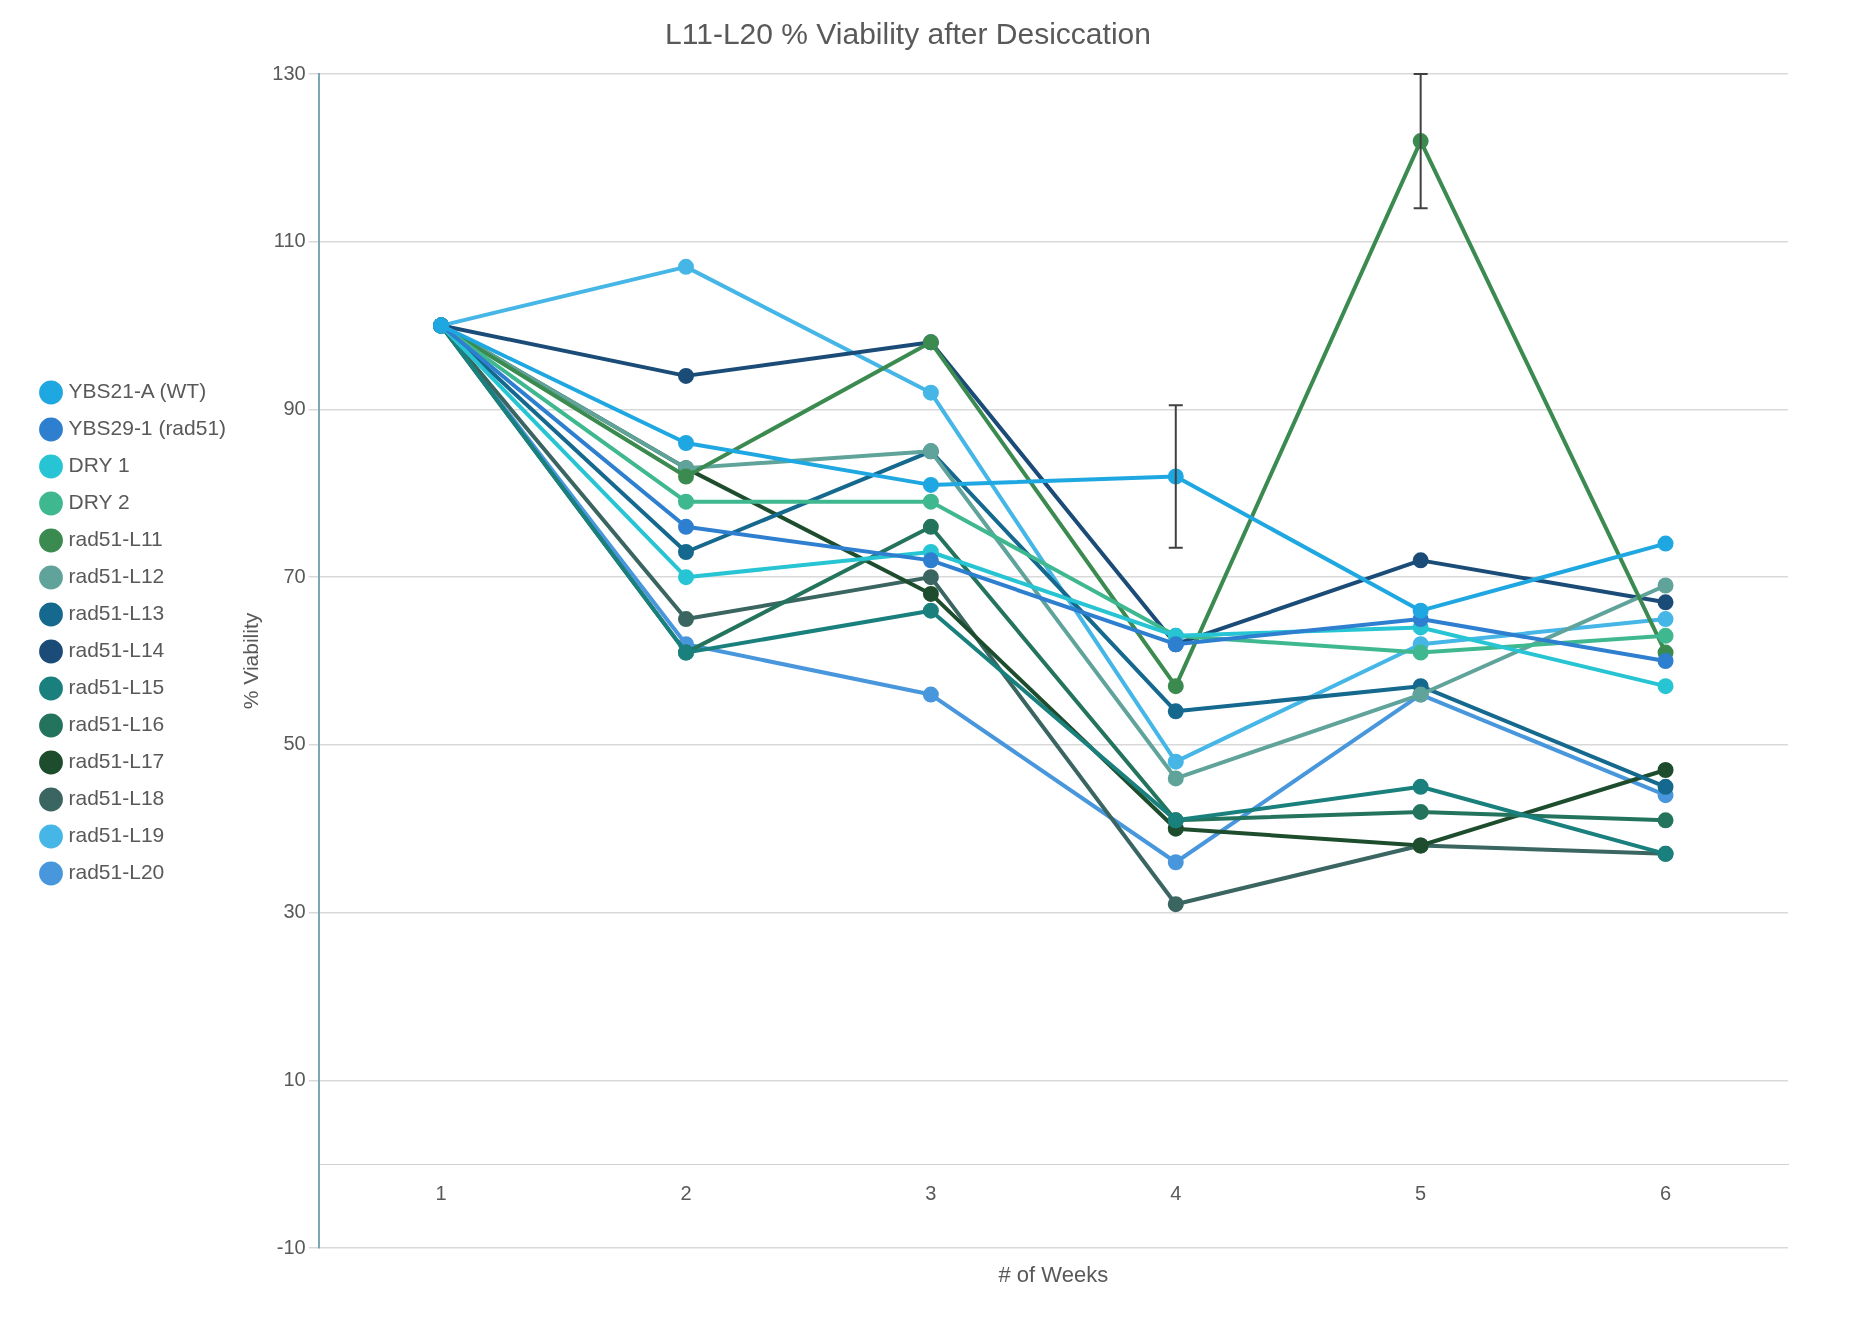 This screenshot has width=1849, height=1321. What do you see at coordinates (116, 798) in the screenshot?
I see `legend-label: rad51-L18` at bounding box center [116, 798].